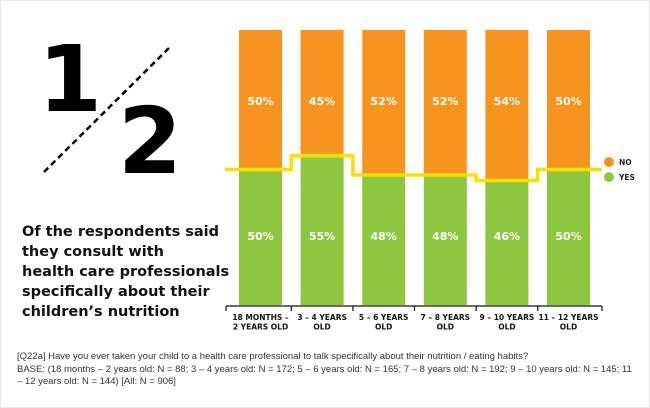 The height and width of the screenshot is (408, 650). What do you see at coordinates (322, 101) in the screenshot?
I see `data-label-no: 45%` at bounding box center [322, 101].